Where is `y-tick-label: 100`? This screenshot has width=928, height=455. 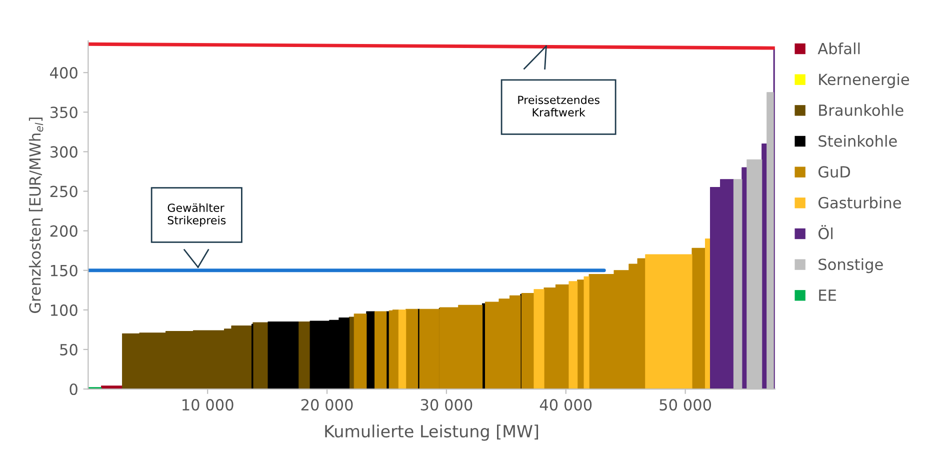 y-tick-label: 100 is located at coordinates (64, 310).